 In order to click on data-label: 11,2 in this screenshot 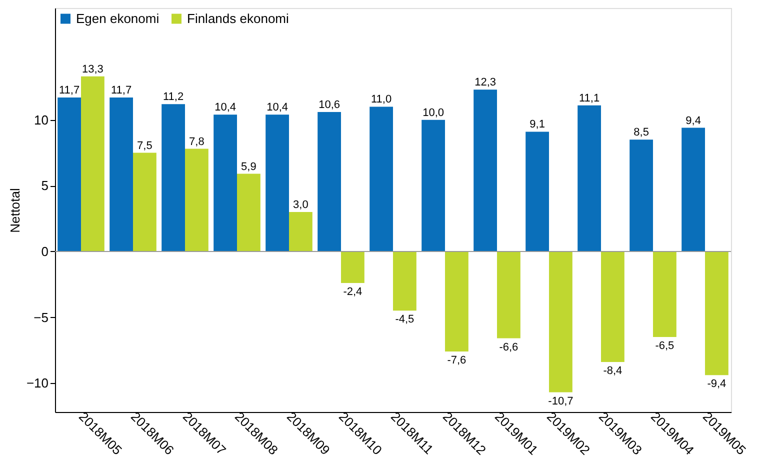, I will do `click(173, 97)`.